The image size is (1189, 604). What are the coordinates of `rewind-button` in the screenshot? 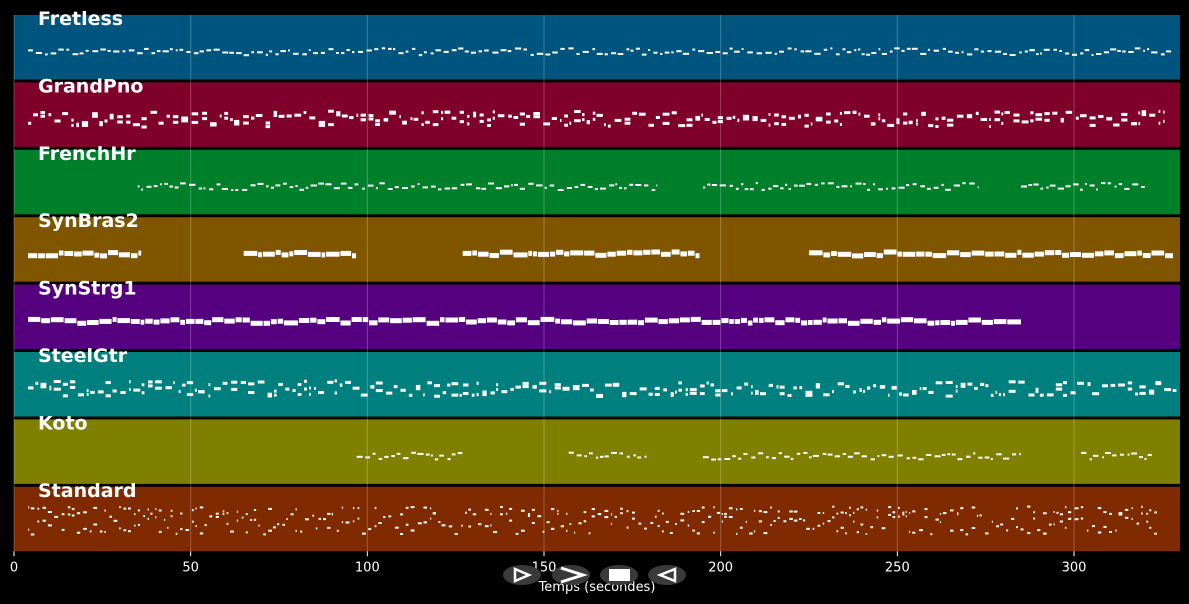 It's located at (667, 575).